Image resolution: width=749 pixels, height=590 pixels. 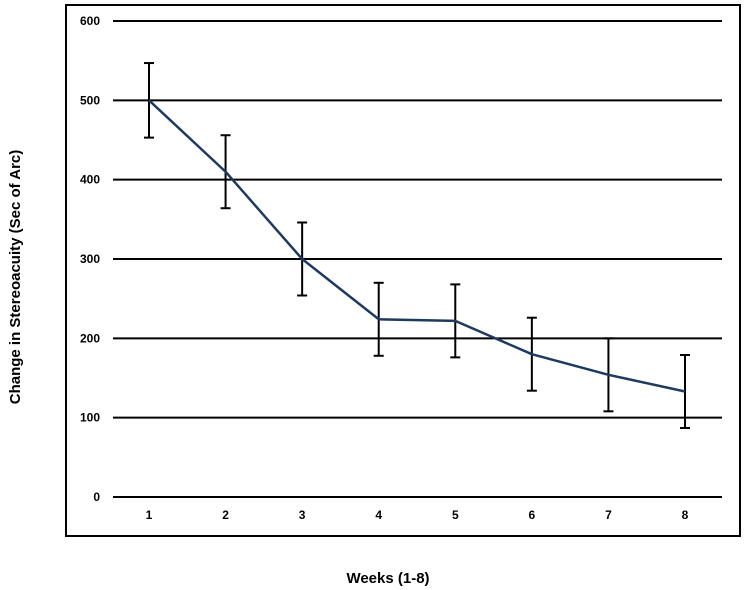 I want to click on x-tick-label: 5, so click(x=455, y=515).